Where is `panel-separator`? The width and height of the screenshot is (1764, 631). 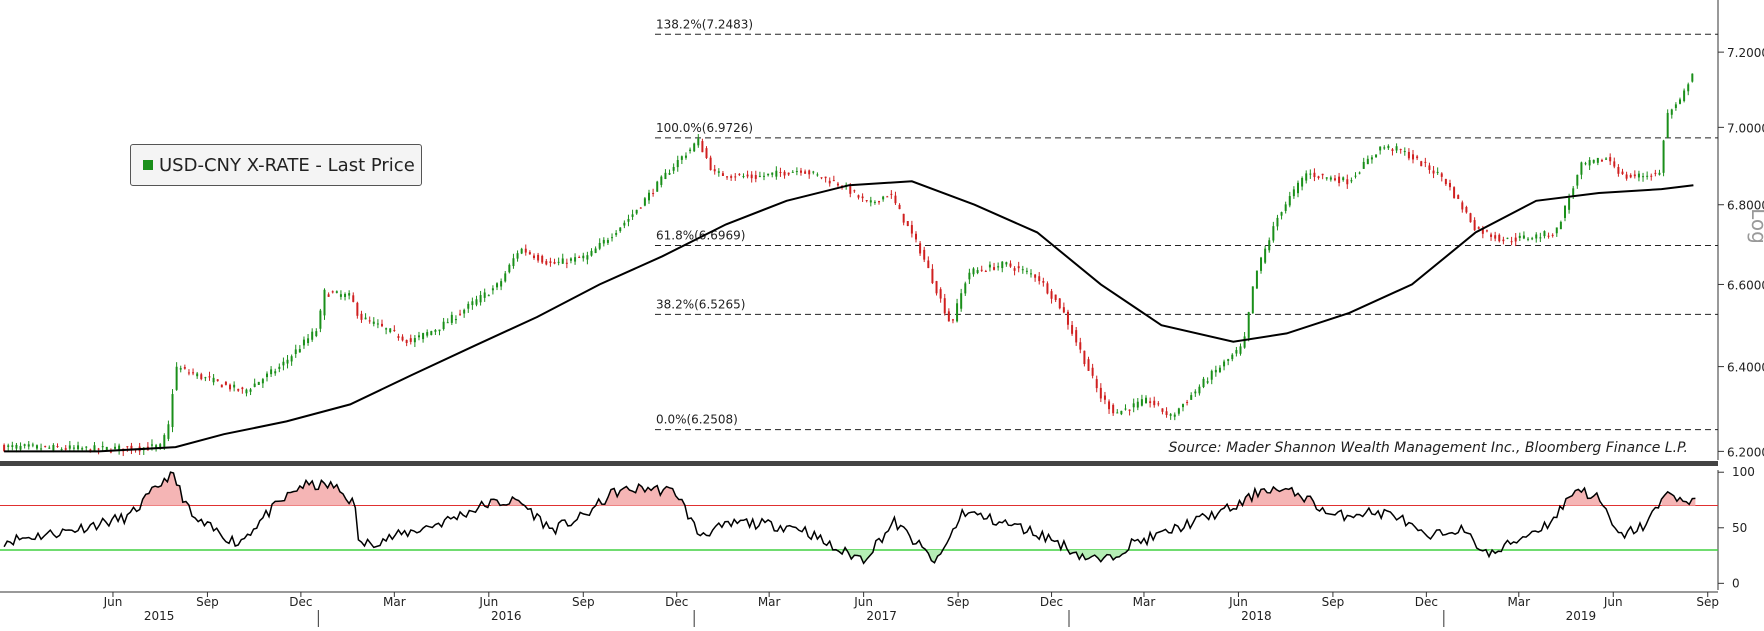 panel-separator is located at coordinates (859, 463).